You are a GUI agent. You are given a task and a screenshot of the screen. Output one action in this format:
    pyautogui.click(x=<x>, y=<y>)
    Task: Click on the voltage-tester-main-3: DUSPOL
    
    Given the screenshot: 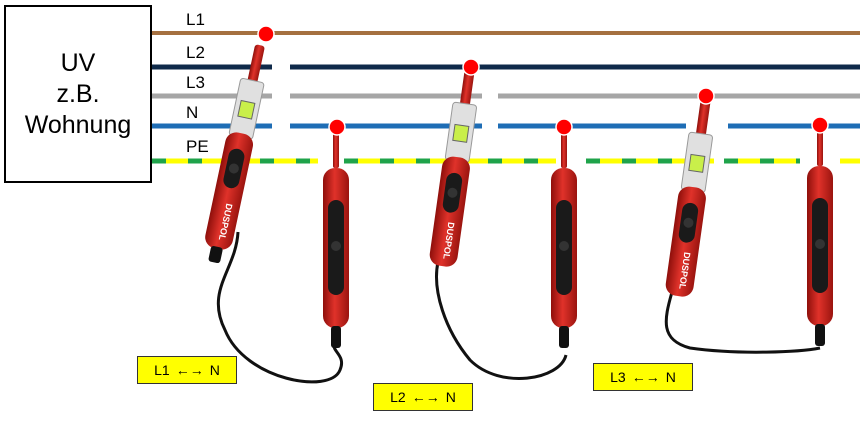 What is the action you would take?
    pyautogui.click(x=689, y=197)
    